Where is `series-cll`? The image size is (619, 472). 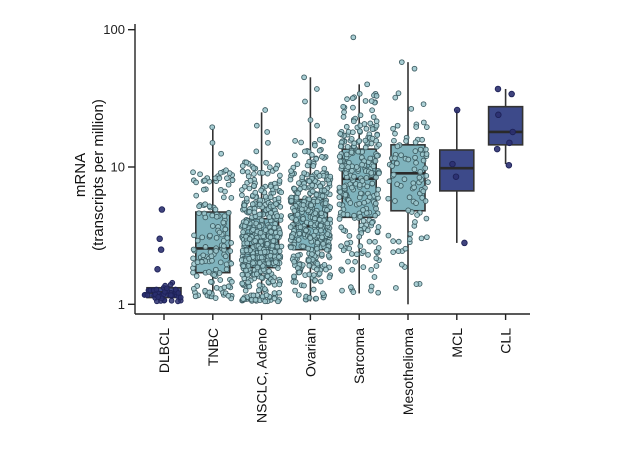
series-cll is located at coordinates (505, 127).